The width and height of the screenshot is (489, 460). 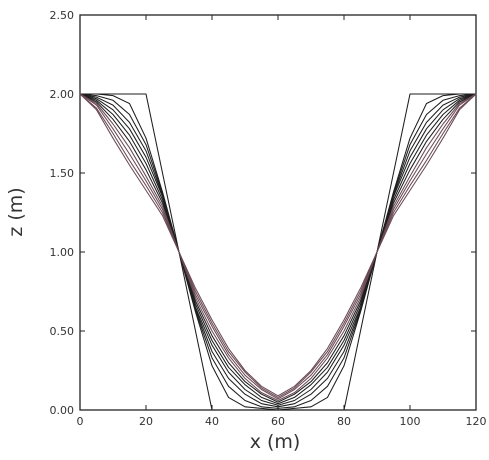 What do you see at coordinates (476, 421) in the screenshot?
I see `x-tick-label: 120` at bounding box center [476, 421].